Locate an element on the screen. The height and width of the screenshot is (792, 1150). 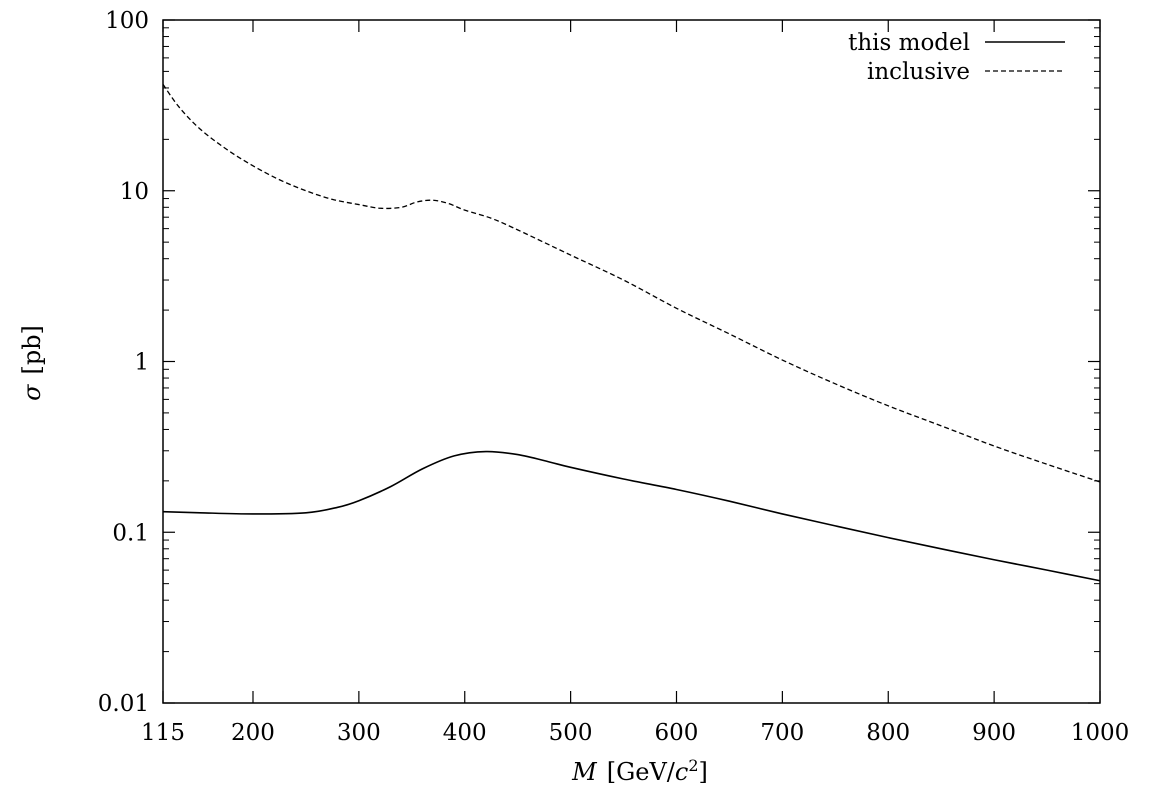
y-tick-label: 100 is located at coordinates (127, 21).